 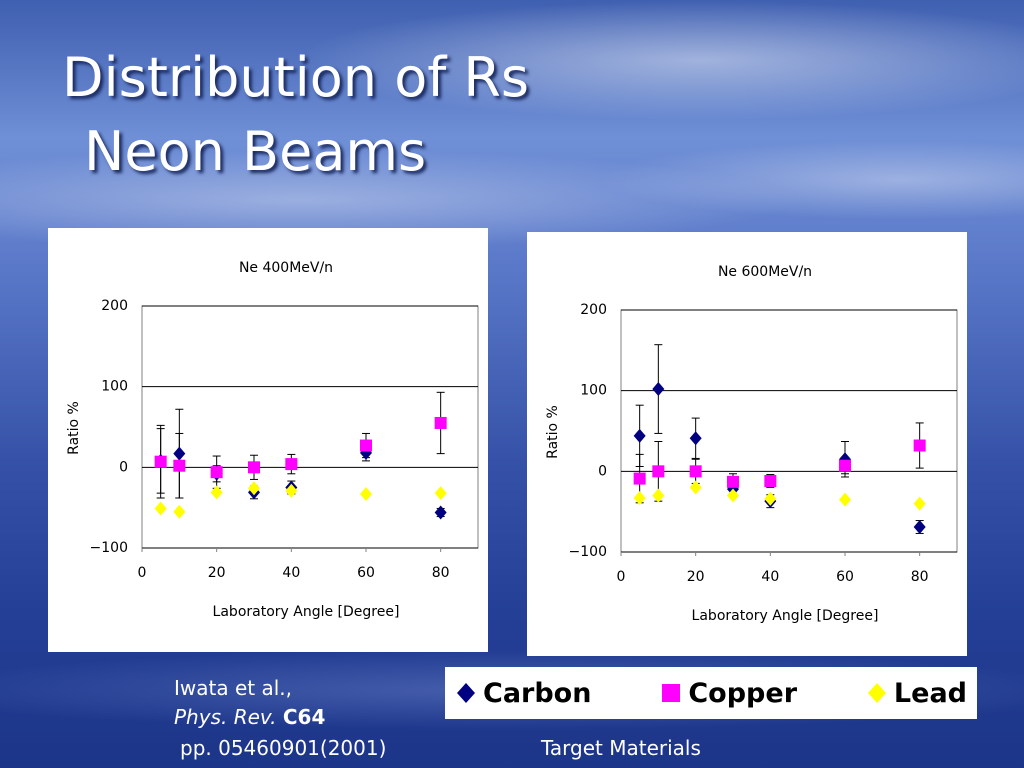 I want to click on citation-volume: C64, so click(x=304, y=717).